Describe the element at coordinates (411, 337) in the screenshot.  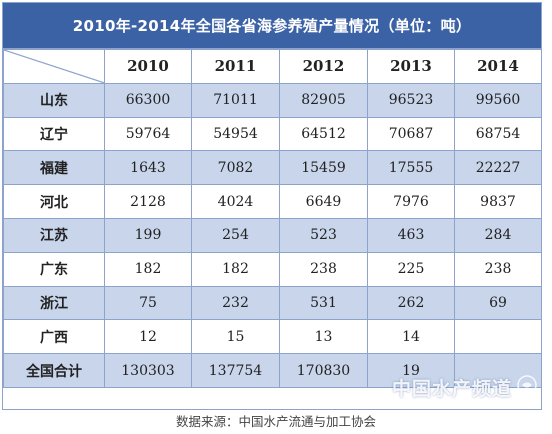
I see `value-cell: 14` at that location.